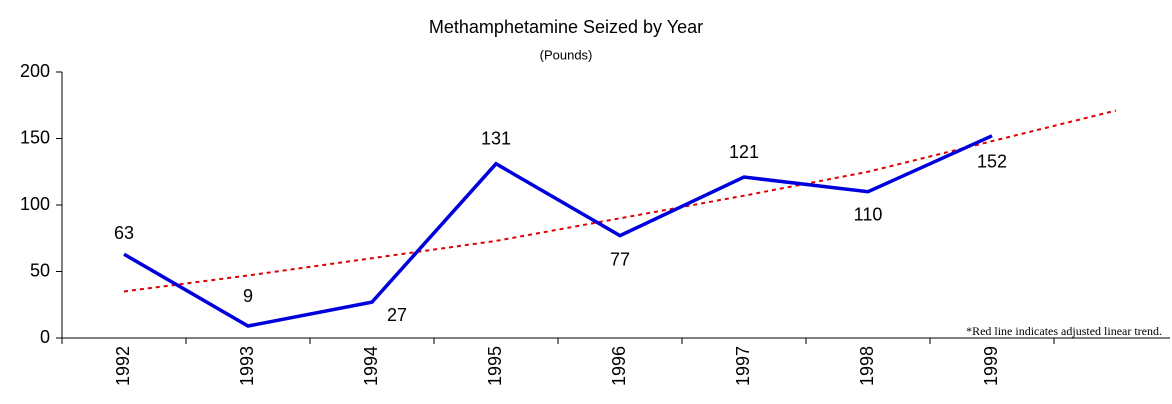 This screenshot has height=404, width=1172. I want to click on x-tick-label: 1996, so click(619, 366).